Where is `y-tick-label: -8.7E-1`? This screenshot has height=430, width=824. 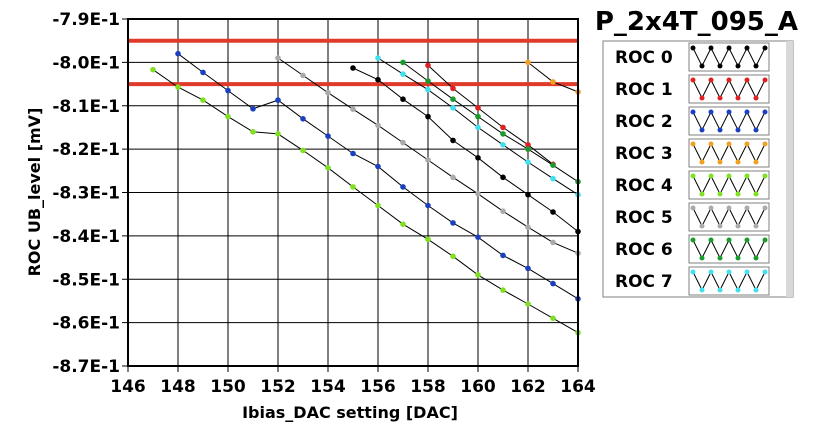
y-tick-label: -8.7E-1 is located at coordinates (86, 367).